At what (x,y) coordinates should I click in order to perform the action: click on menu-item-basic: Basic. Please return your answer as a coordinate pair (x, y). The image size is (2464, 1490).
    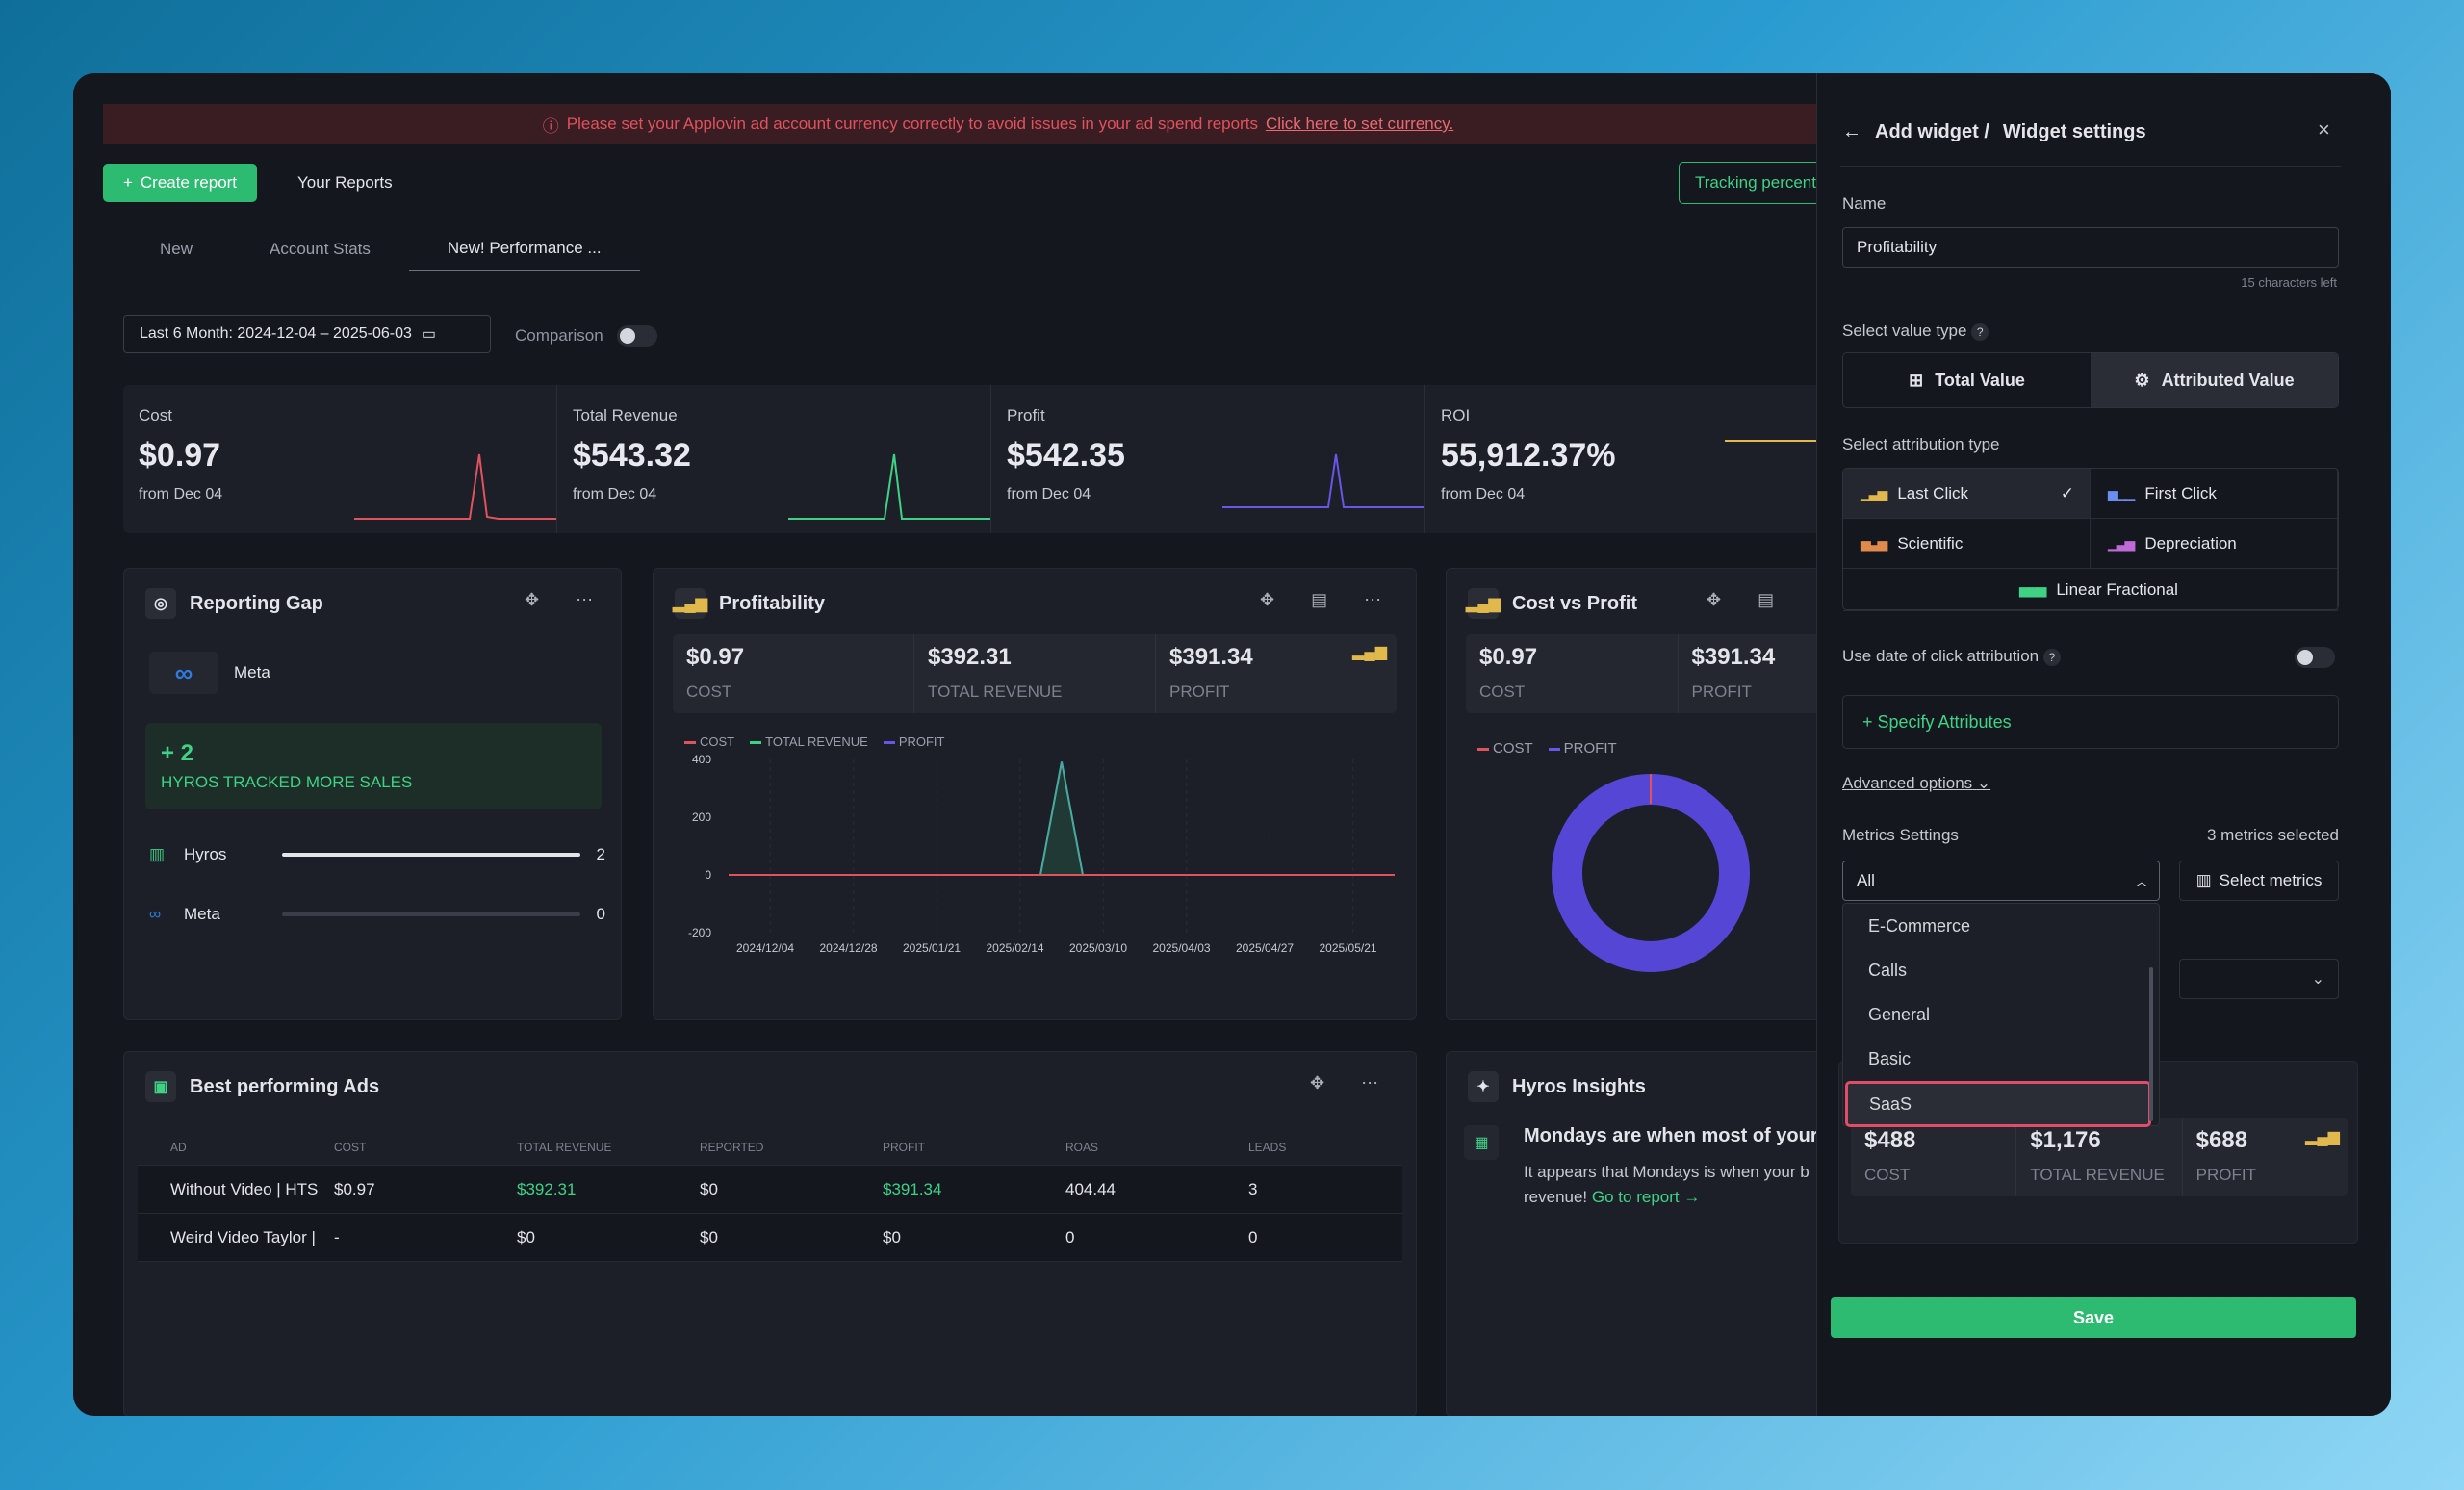
    Looking at the image, I should click on (1890, 1058).